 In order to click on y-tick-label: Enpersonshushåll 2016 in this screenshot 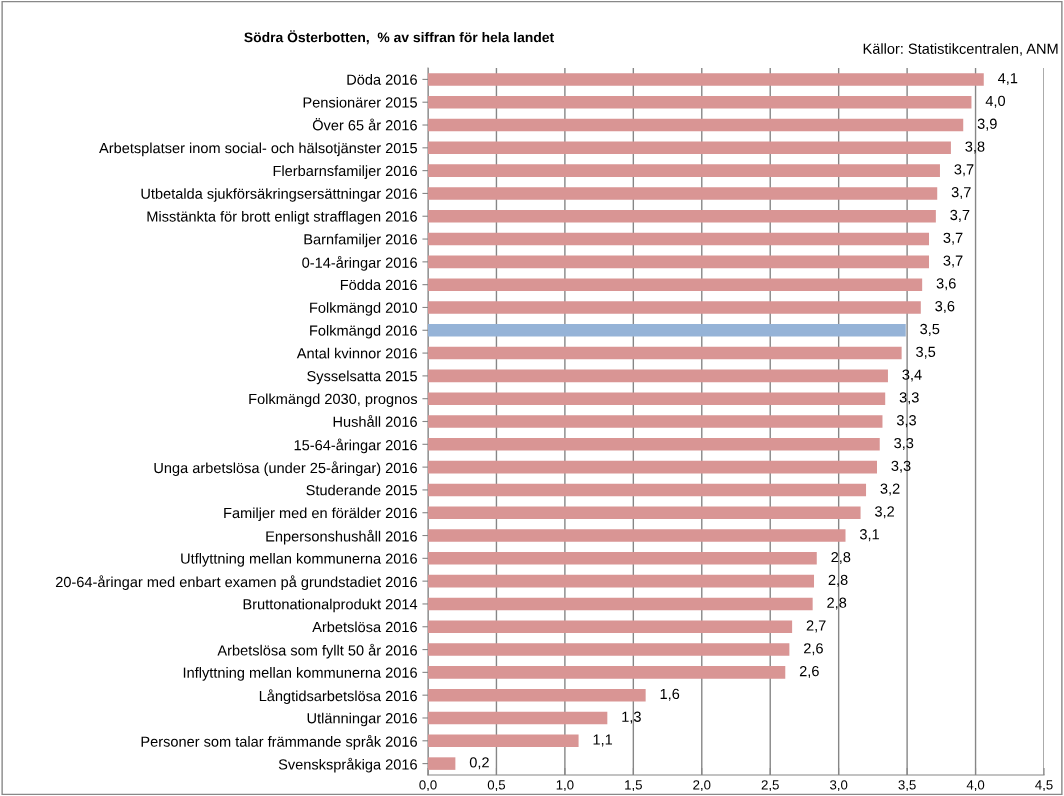, I will do `click(341, 537)`.